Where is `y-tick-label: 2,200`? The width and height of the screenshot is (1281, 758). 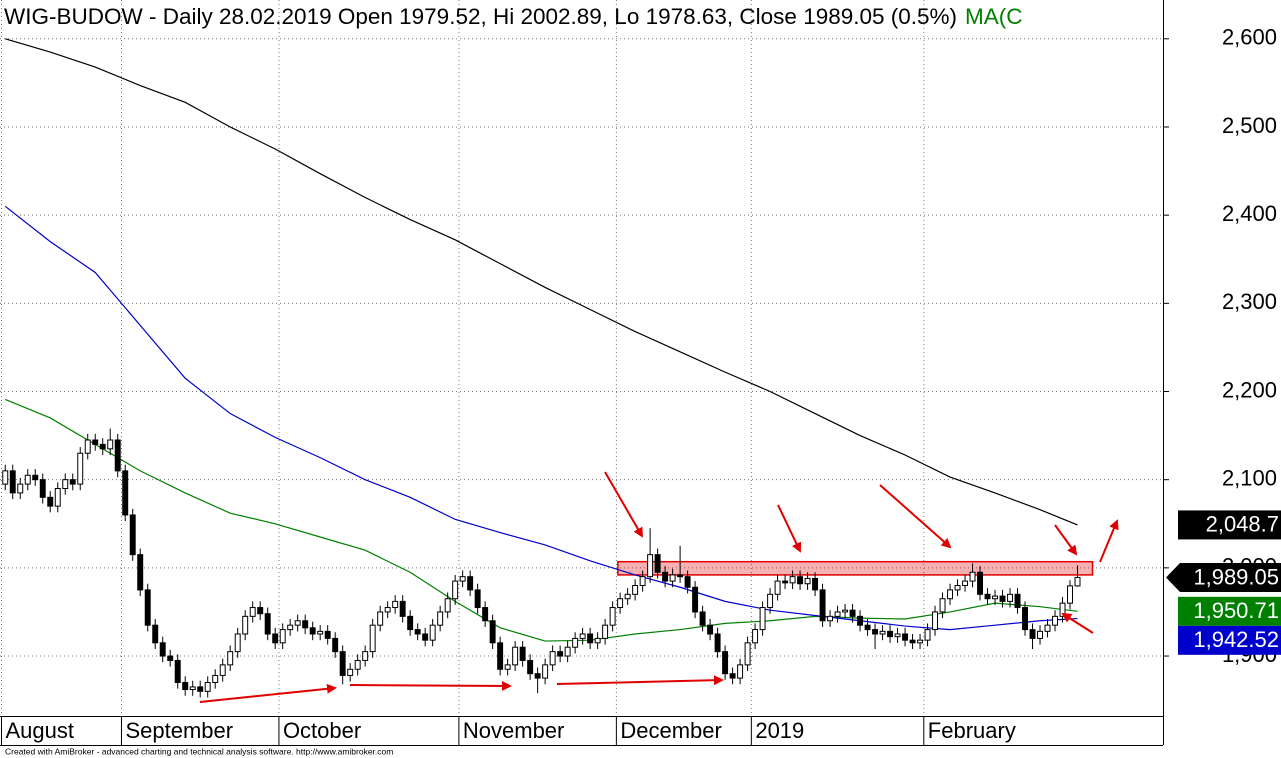
y-tick-label: 2,200 is located at coordinates (1249, 389).